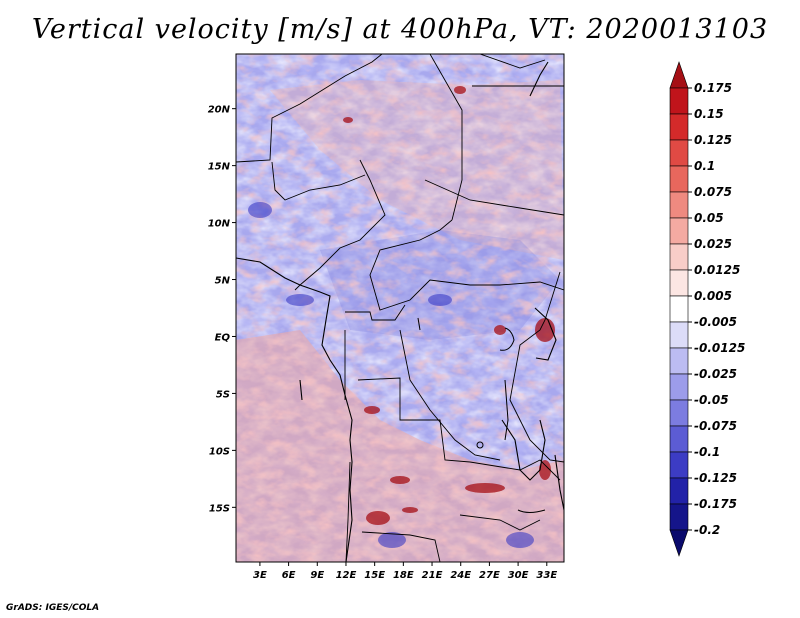 The width and height of the screenshot is (800, 618). I want to click on colorbar-level-label: -0.1, so click(707, 452).